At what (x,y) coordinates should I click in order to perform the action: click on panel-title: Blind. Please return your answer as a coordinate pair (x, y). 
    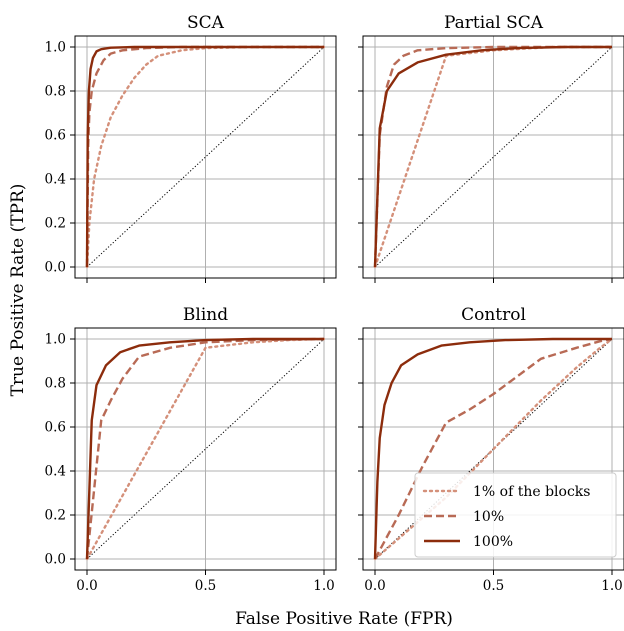
    Looking at the image, I should click on (205, 315).